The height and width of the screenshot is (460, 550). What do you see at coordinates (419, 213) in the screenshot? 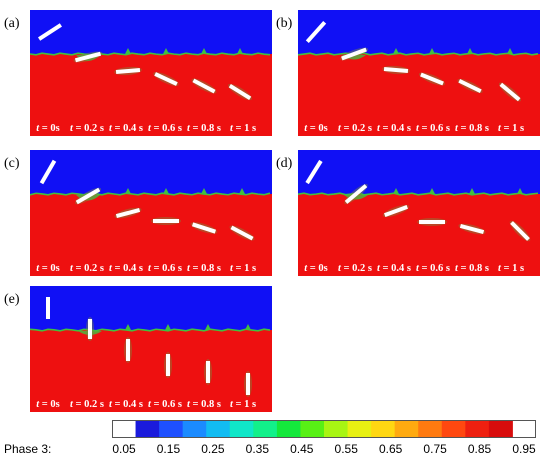
I see `simulation-frame-d` at bounding box center [419, 213].